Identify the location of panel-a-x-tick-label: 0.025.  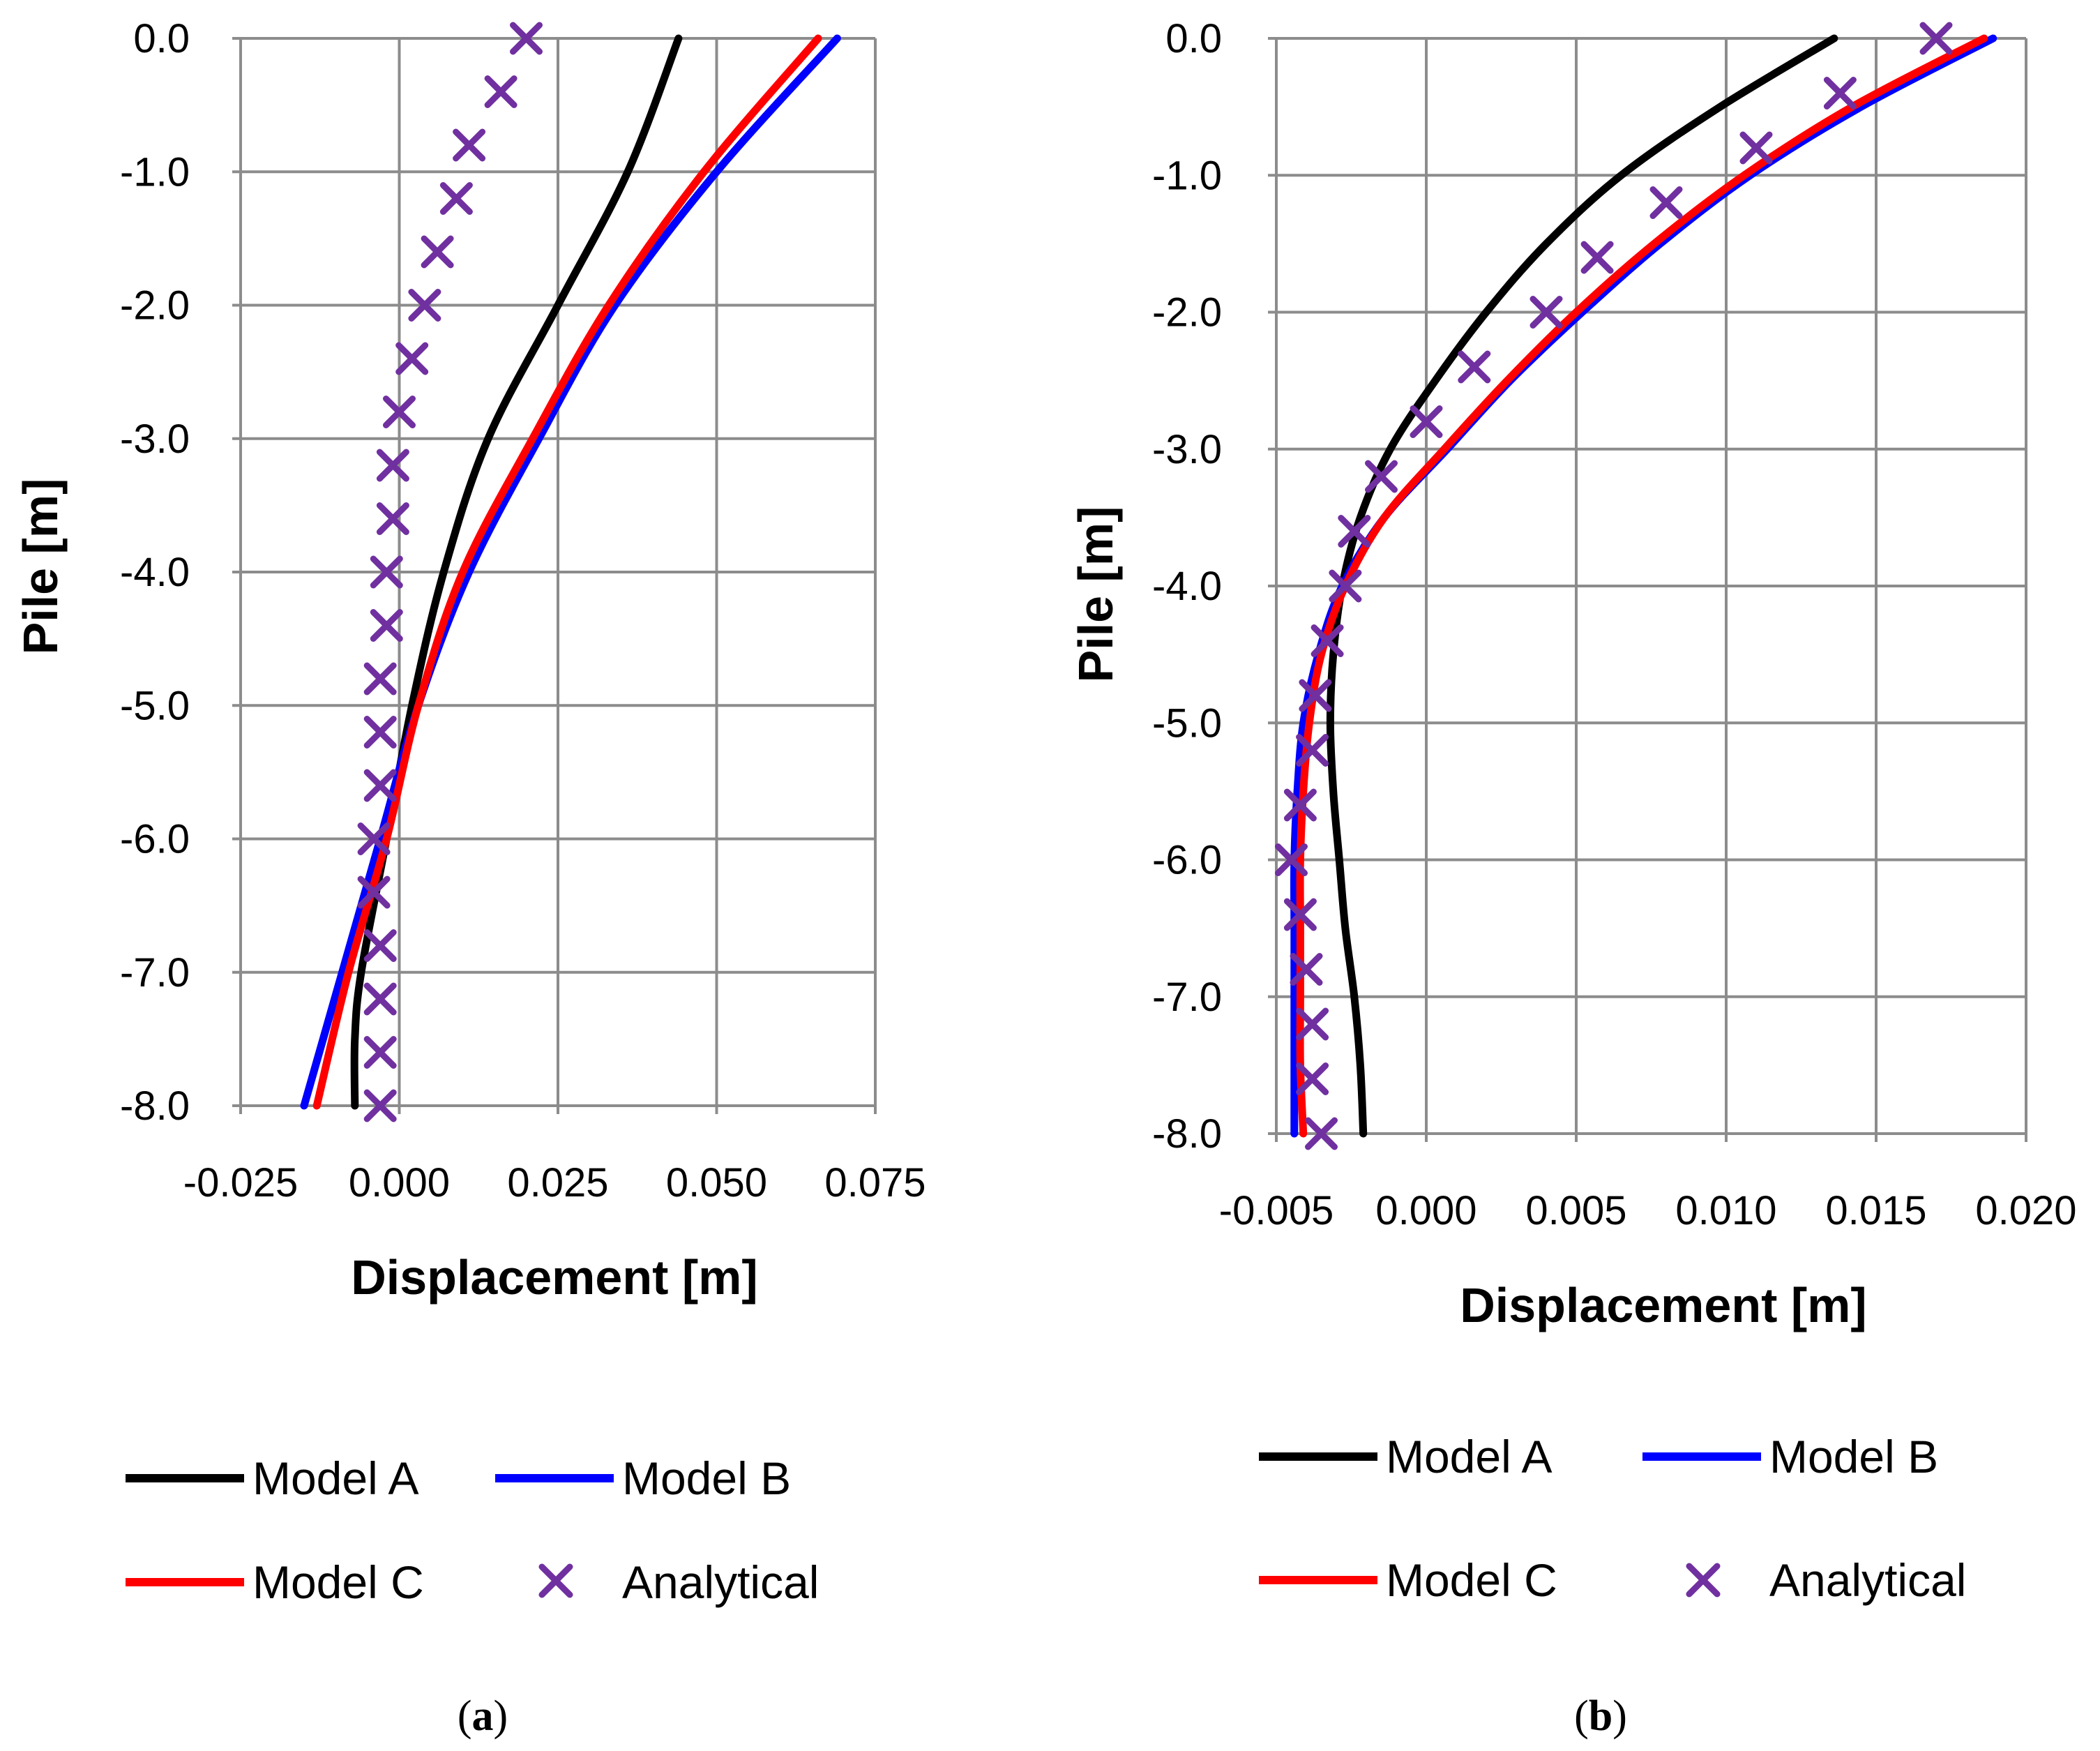
(557, 1182).